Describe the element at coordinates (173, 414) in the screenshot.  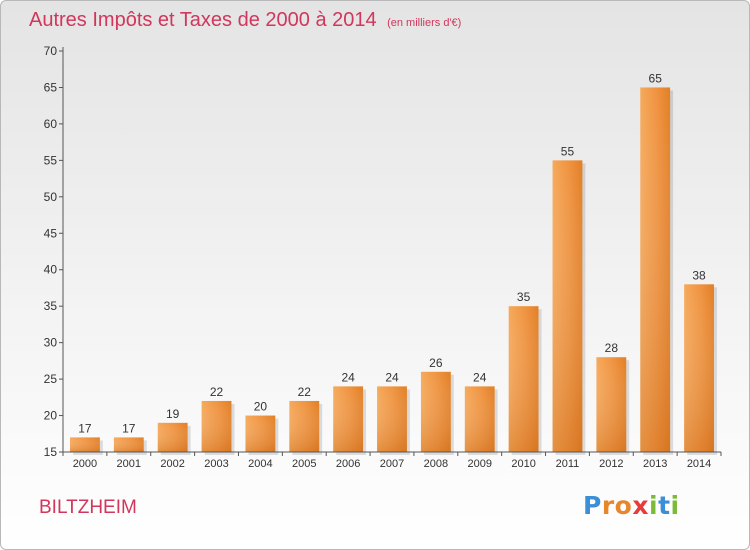
I see `value-label: 19` at that location.